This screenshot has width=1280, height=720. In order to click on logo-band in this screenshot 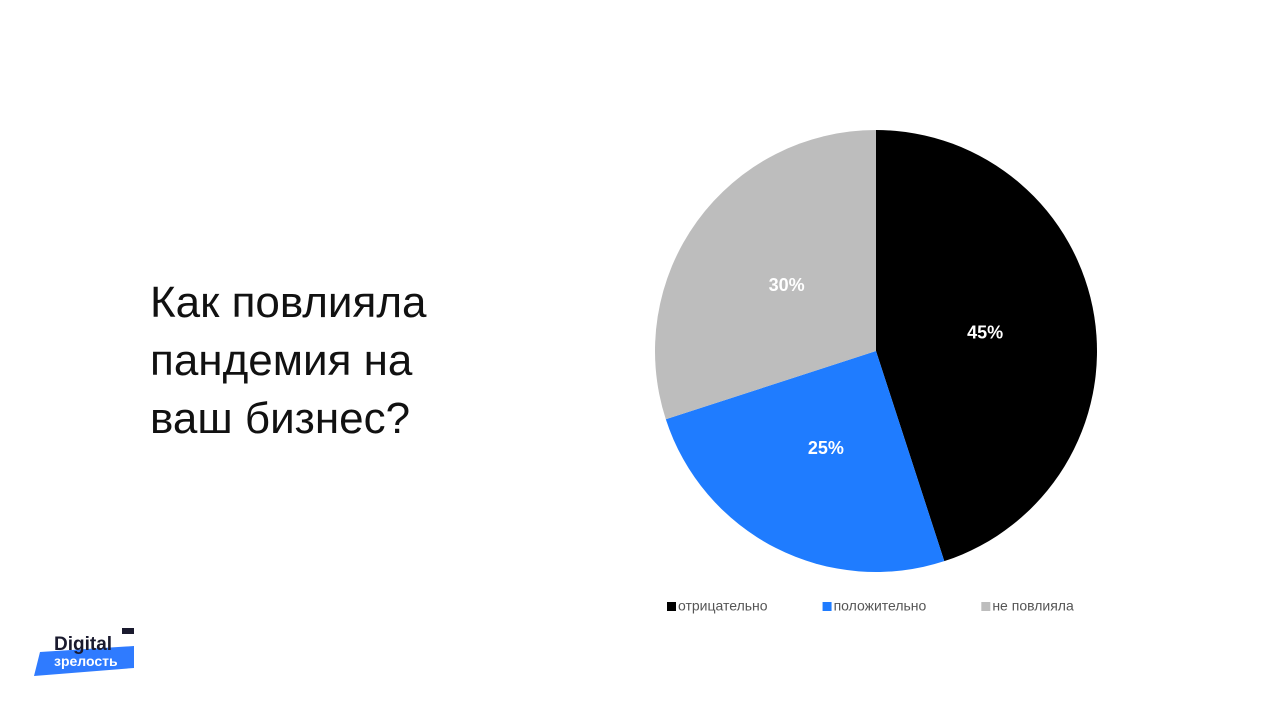, I will do `click(84, 661)`.